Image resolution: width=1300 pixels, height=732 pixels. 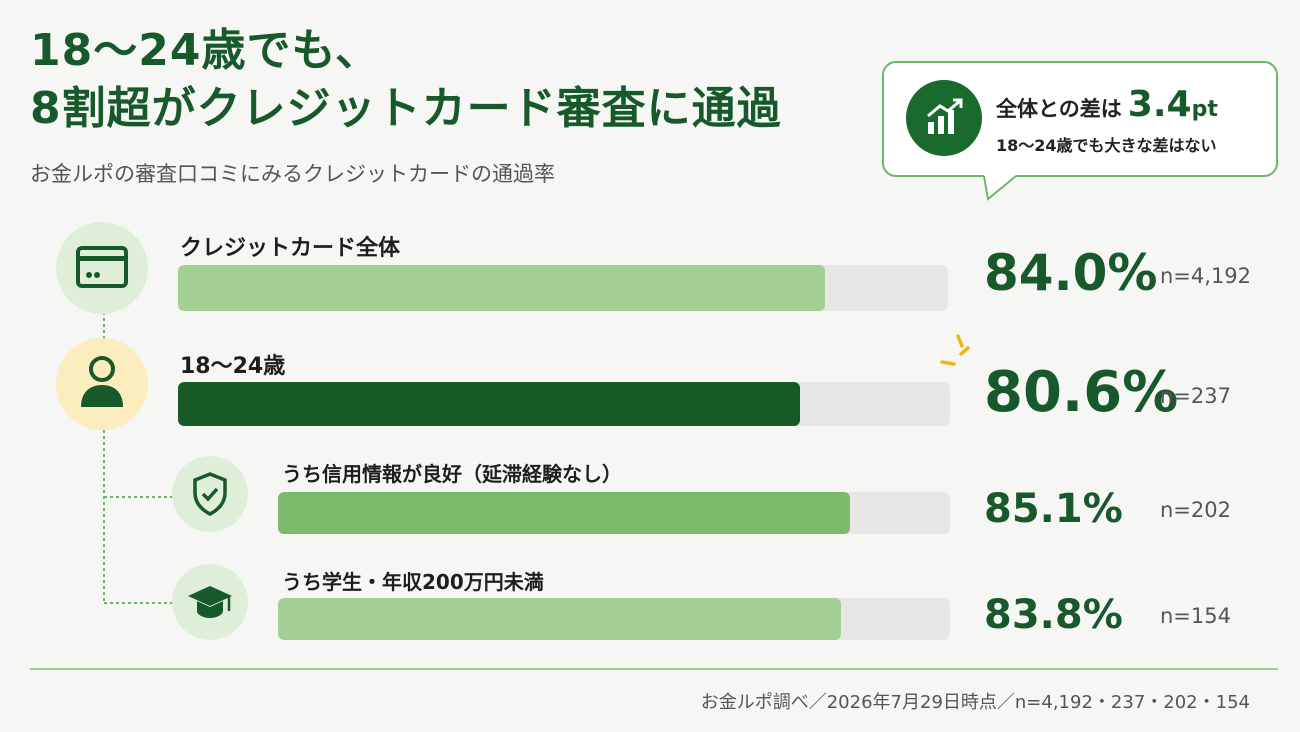 What do you see at coordinates (210, 494) in the screenshot?
I see `shield-check-icon` at bounding box center [210, 494].